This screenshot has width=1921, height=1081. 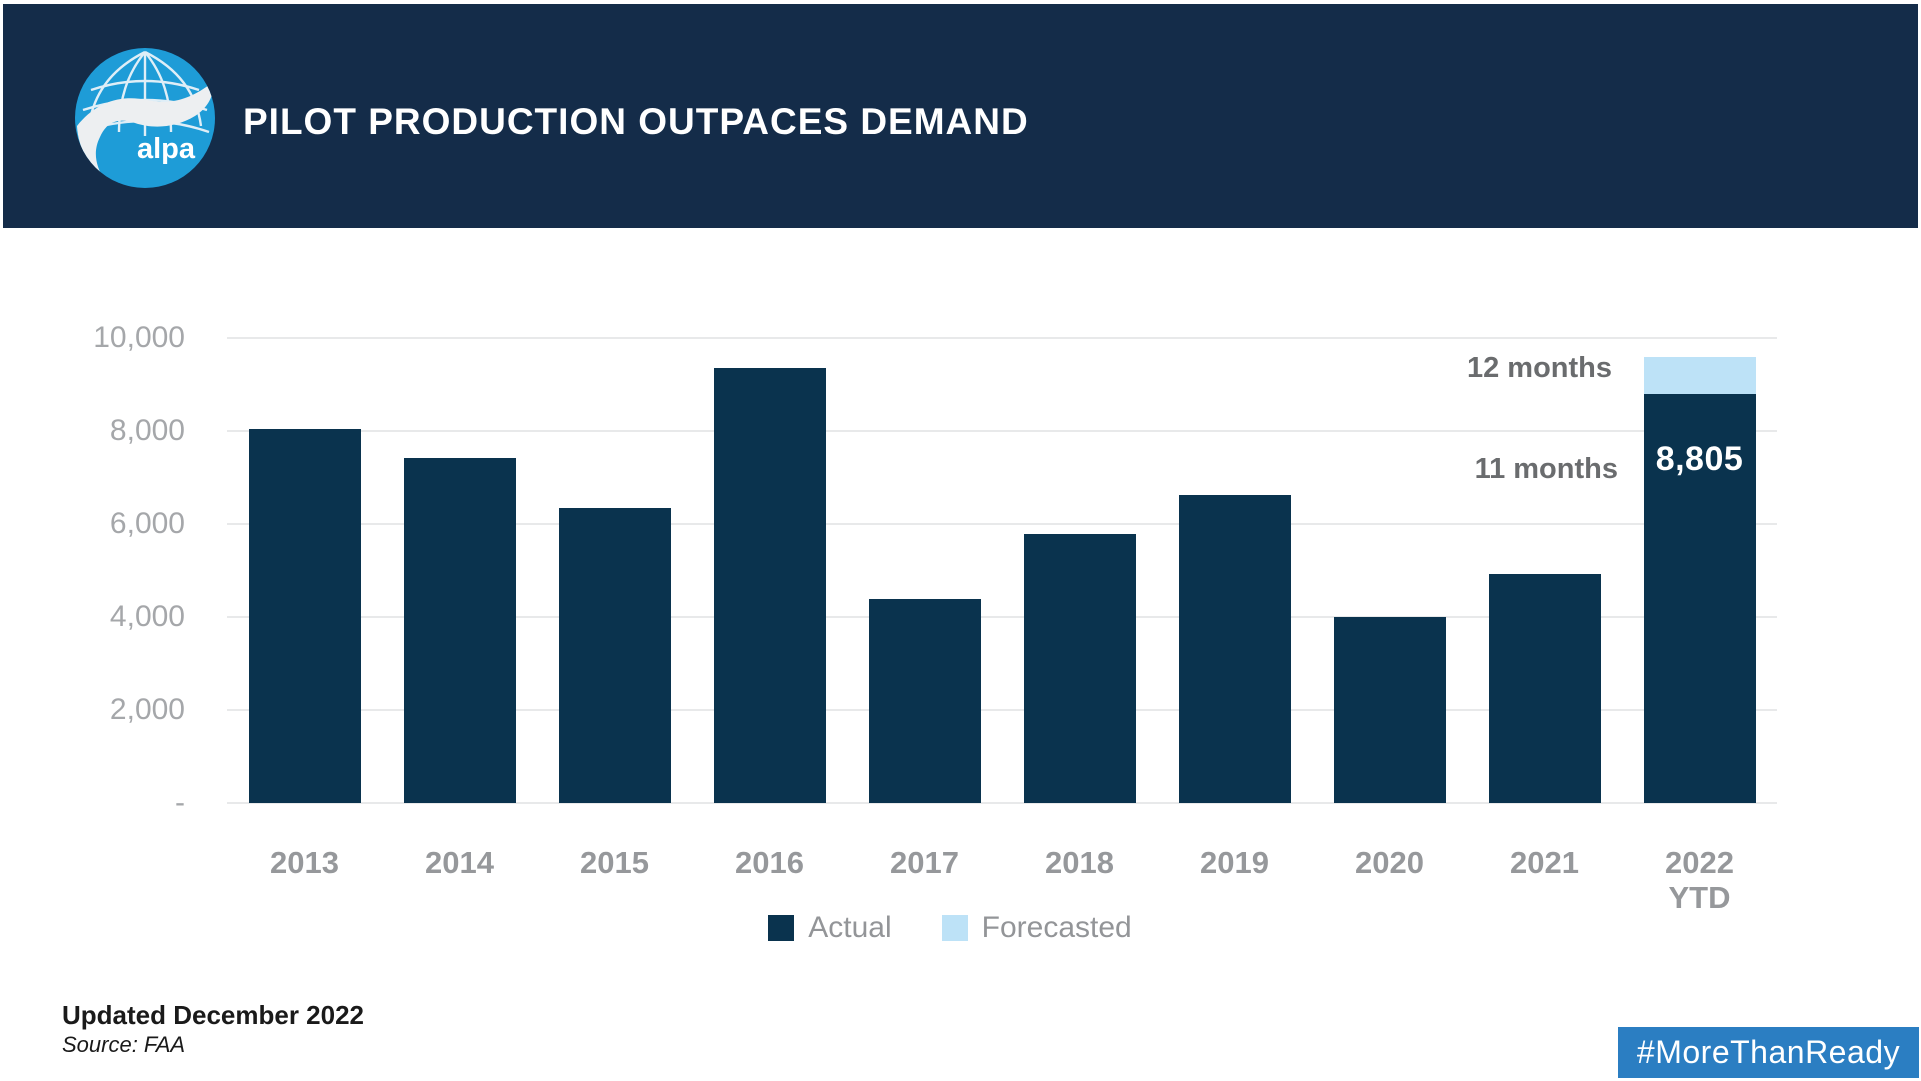 I want to click on x-axis-sublabel: YTD, so click(x=1699, y=897).